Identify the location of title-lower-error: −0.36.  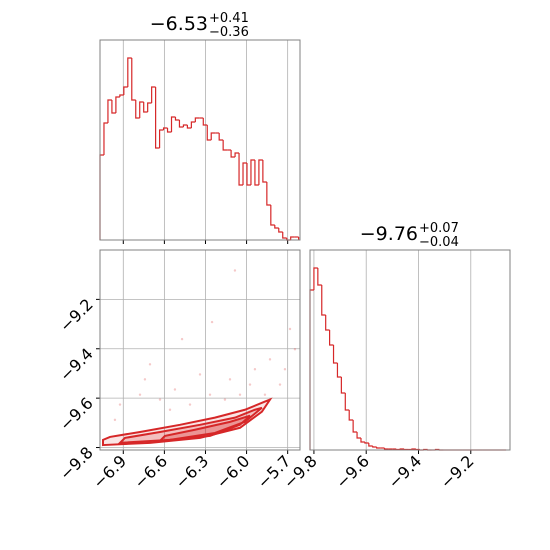
(229, 32).